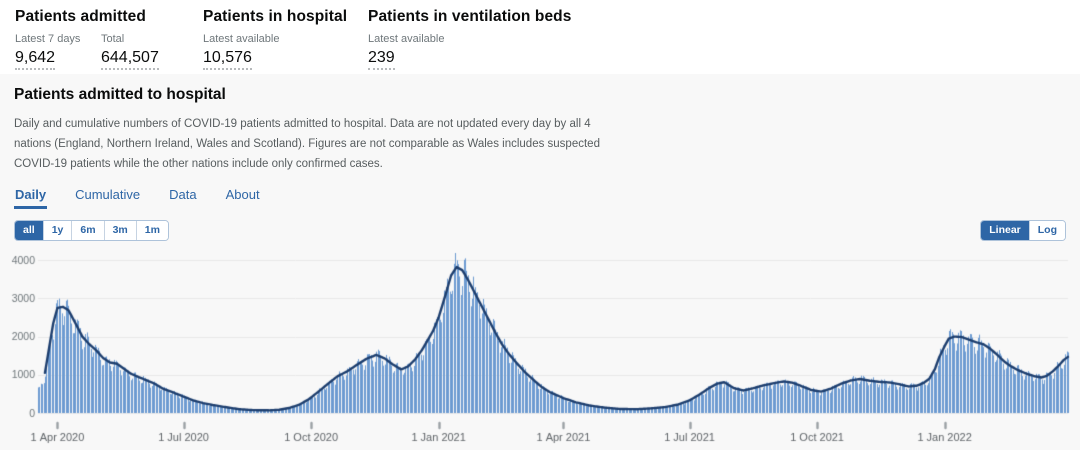 Image resolution: width=1080 pixels, height=456 pixels. Describe the element at coordinates (48, 39) in the screenshot. I see `stat-metric-label: Latest 7 days` at that location.